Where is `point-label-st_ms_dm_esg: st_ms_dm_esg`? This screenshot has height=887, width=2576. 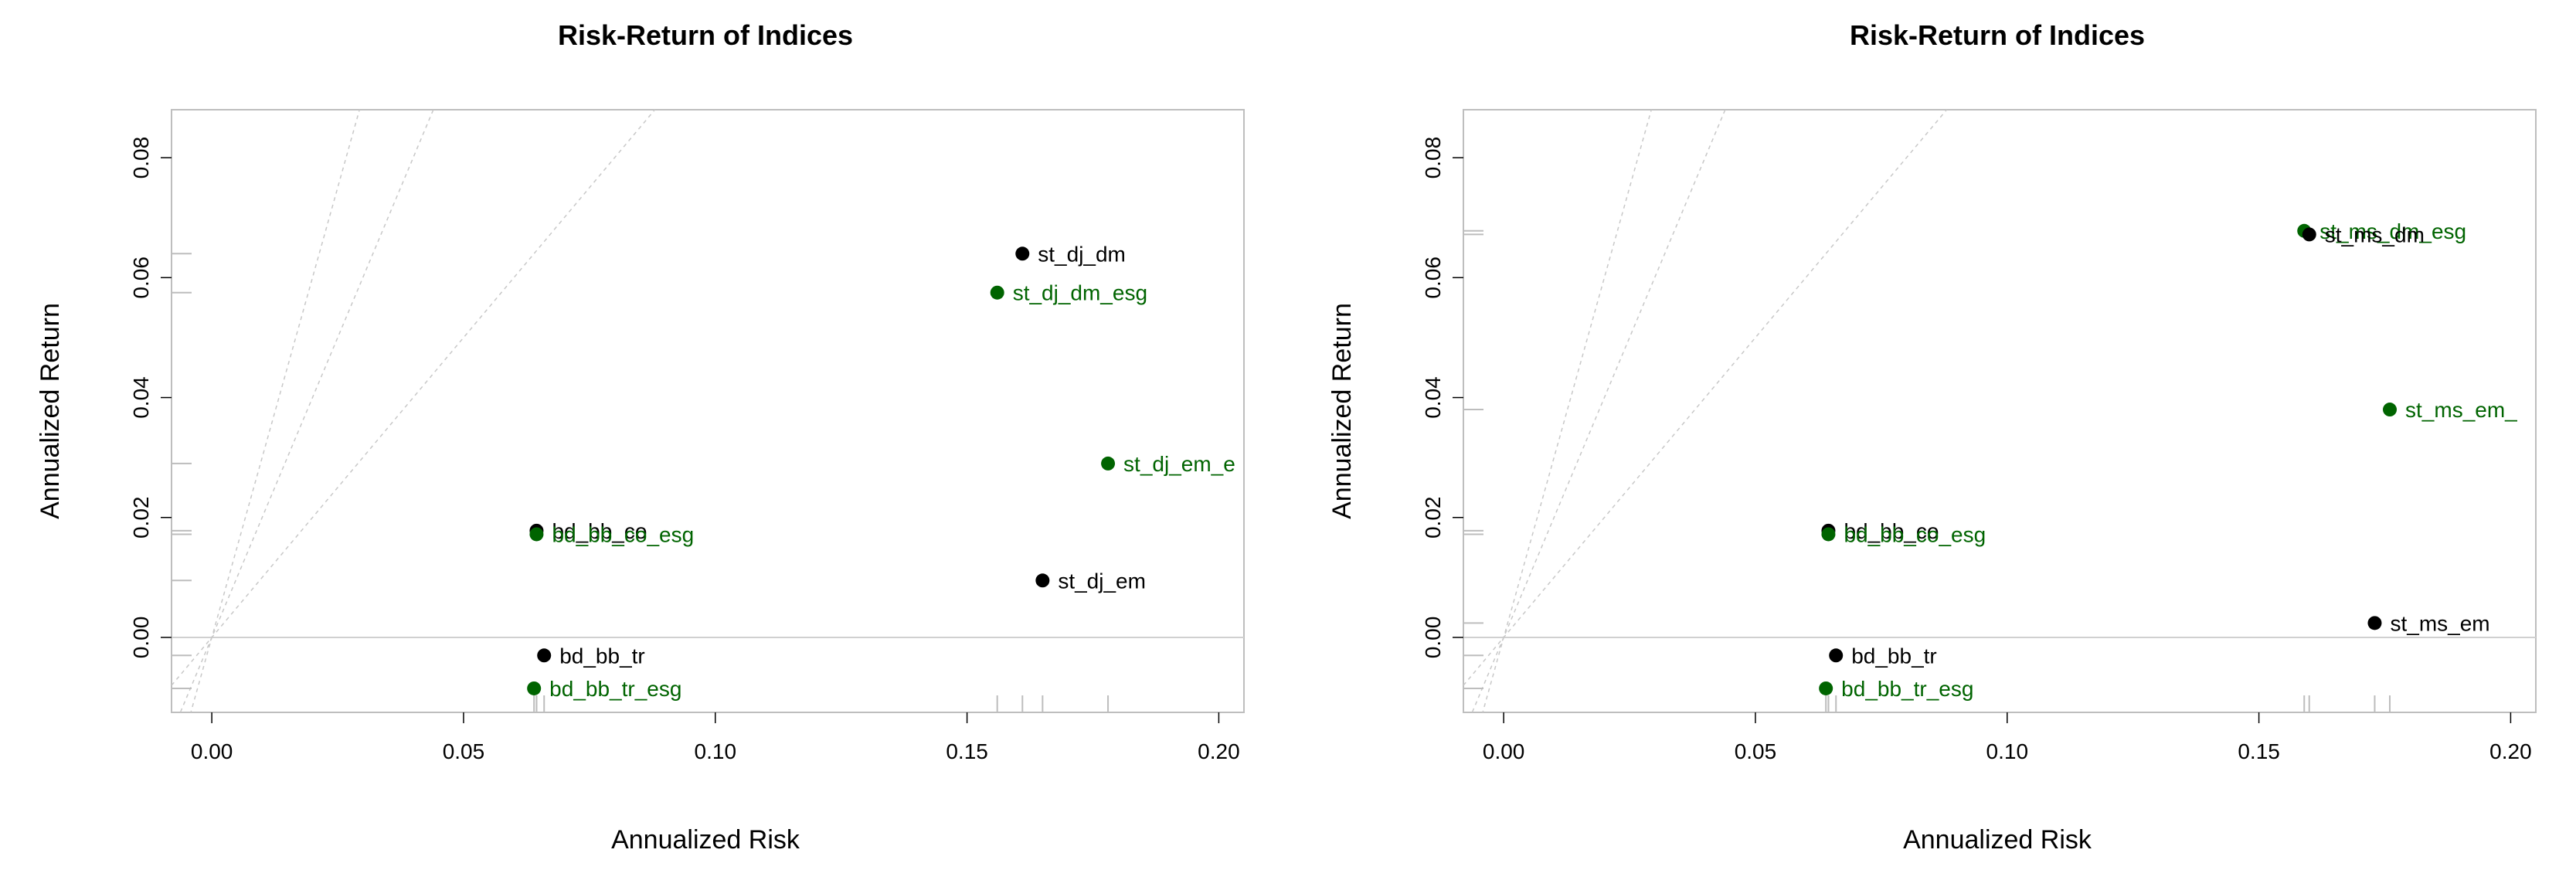
point-label-st_ms_dm_esg: st_ms_dm_esg is located at coordinates (2392, 231).